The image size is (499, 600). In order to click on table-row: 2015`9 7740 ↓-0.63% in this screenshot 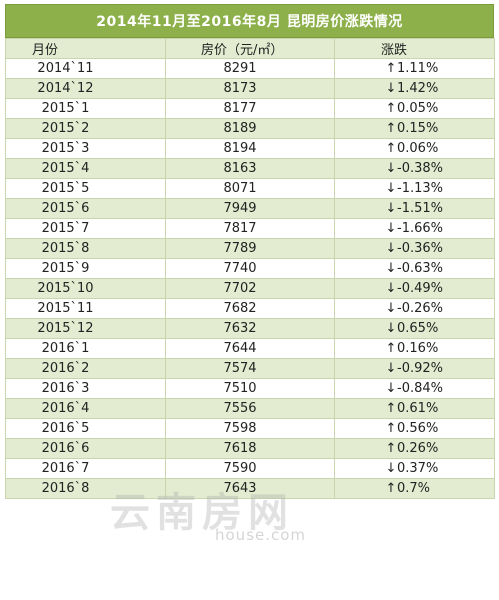, I will do `click(250, 268)`.